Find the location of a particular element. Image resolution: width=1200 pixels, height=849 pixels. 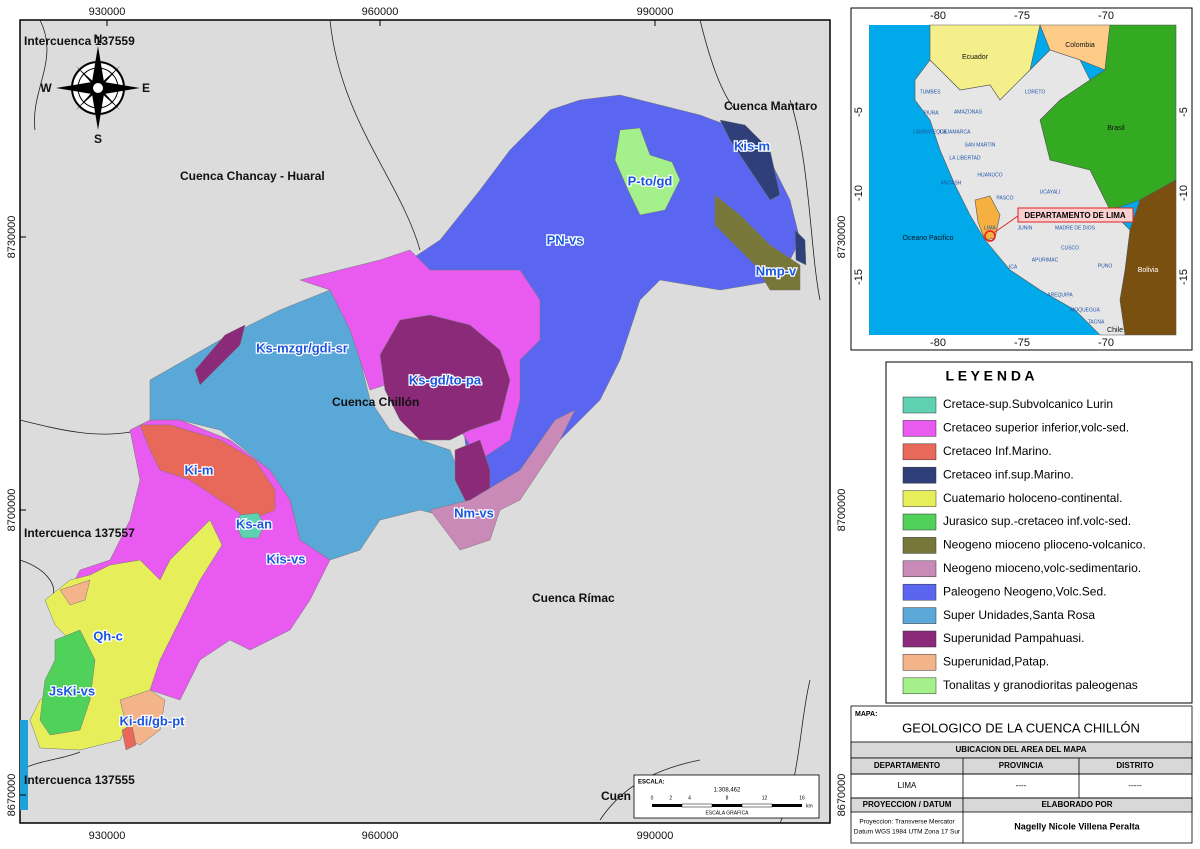

scale-ratio: 1:308,462 is located at coordinates (727, 791).